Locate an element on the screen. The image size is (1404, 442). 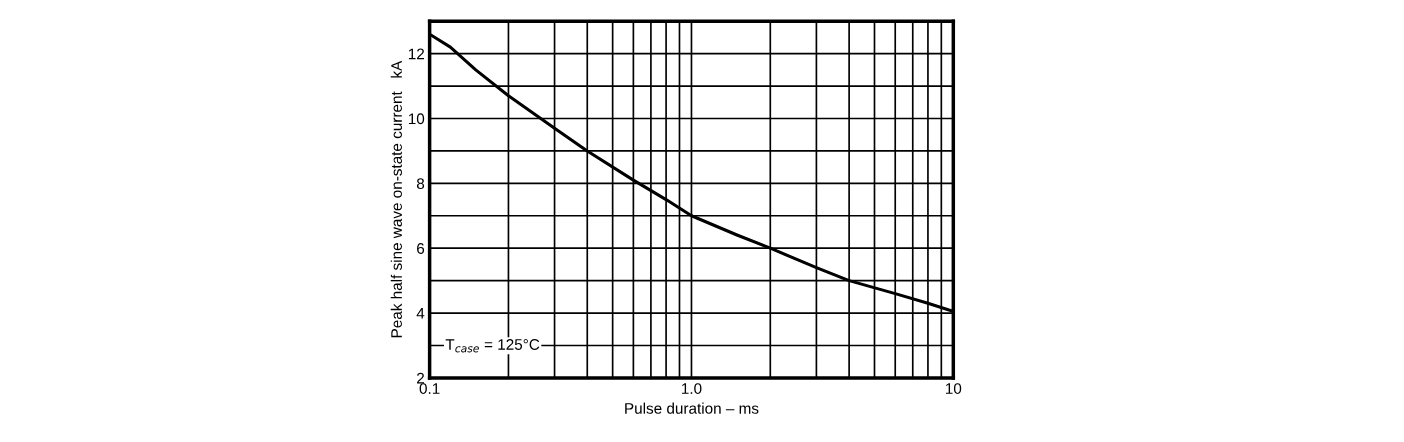
annotation: T$_{case}$ = 125°C is located at coordinates (492, 346).